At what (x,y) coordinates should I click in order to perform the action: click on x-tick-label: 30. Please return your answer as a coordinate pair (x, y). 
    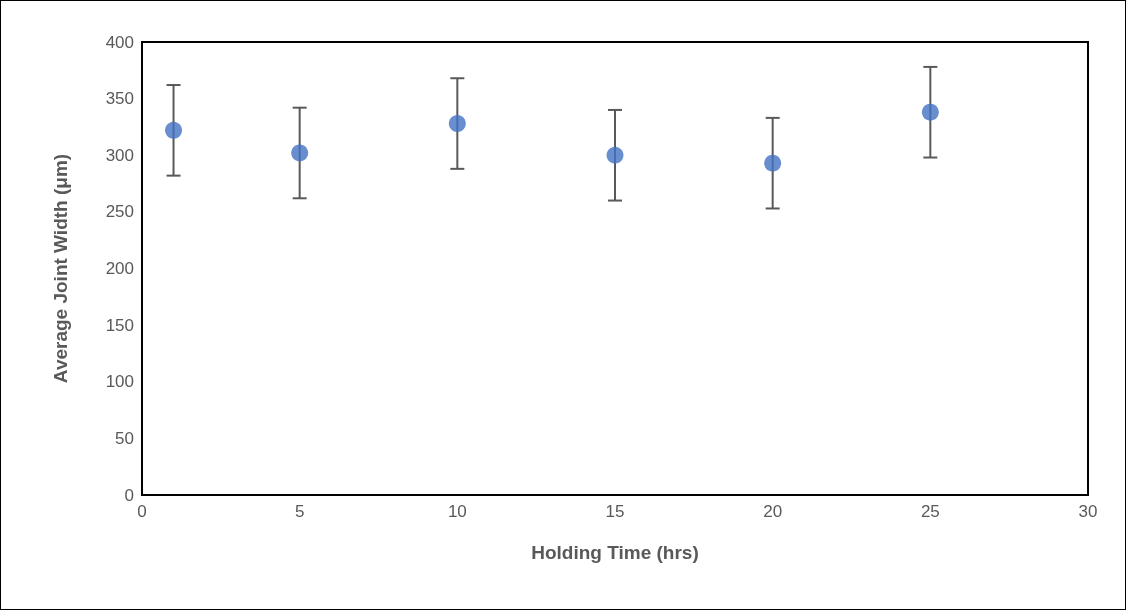
    Looking at the image, I should click on (1088, 511).